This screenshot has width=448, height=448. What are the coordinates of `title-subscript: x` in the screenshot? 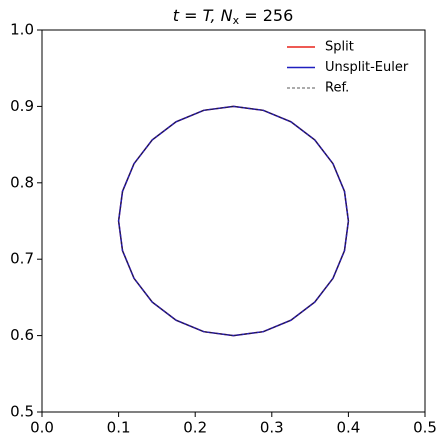 It's located at (236, 20).